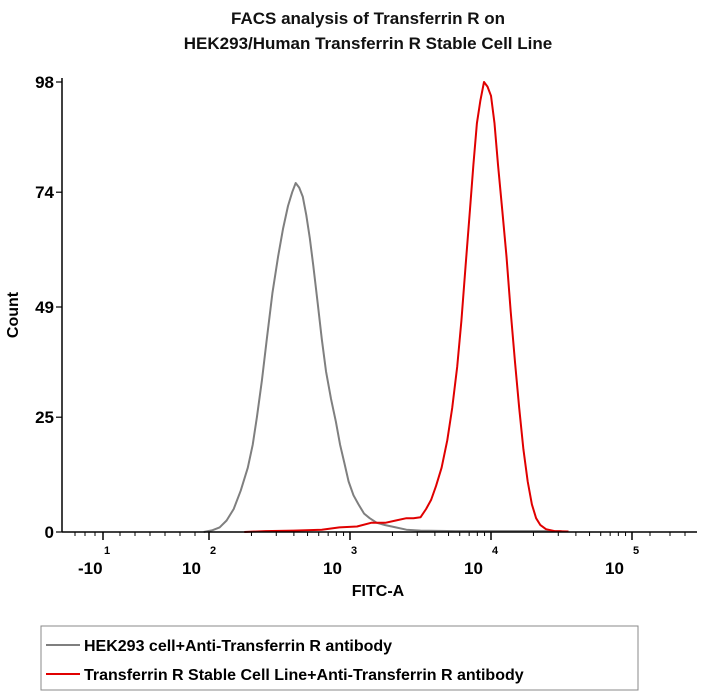 The height and width of the screenshot is (699, 702). What do you see at coordinates (368, 18) in the screenshot?
I see `chart-title-line-1: FACS analysis of Transferrin R on` at bounding box center [368, 18].